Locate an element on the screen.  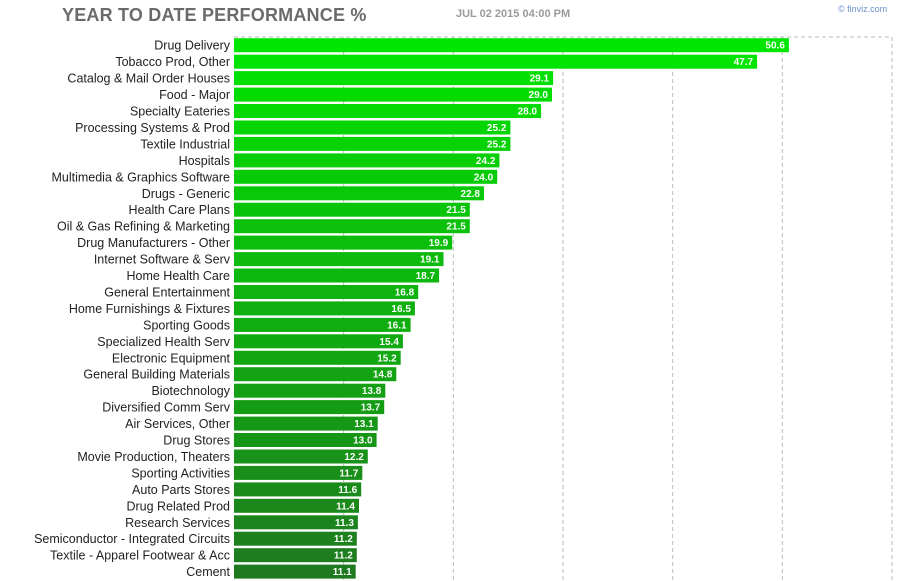
category-label: Auto Parts Stores is located at coordinates (181, 490).